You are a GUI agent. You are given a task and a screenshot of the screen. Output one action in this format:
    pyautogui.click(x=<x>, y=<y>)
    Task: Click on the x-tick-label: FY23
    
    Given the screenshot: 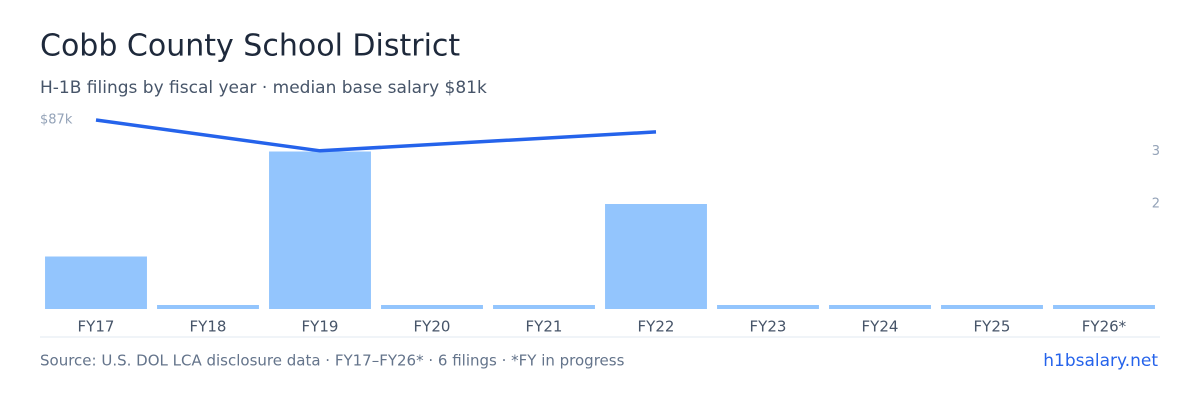 What is the action you would take?
    pyautogui.click(x=768, y=327)
    